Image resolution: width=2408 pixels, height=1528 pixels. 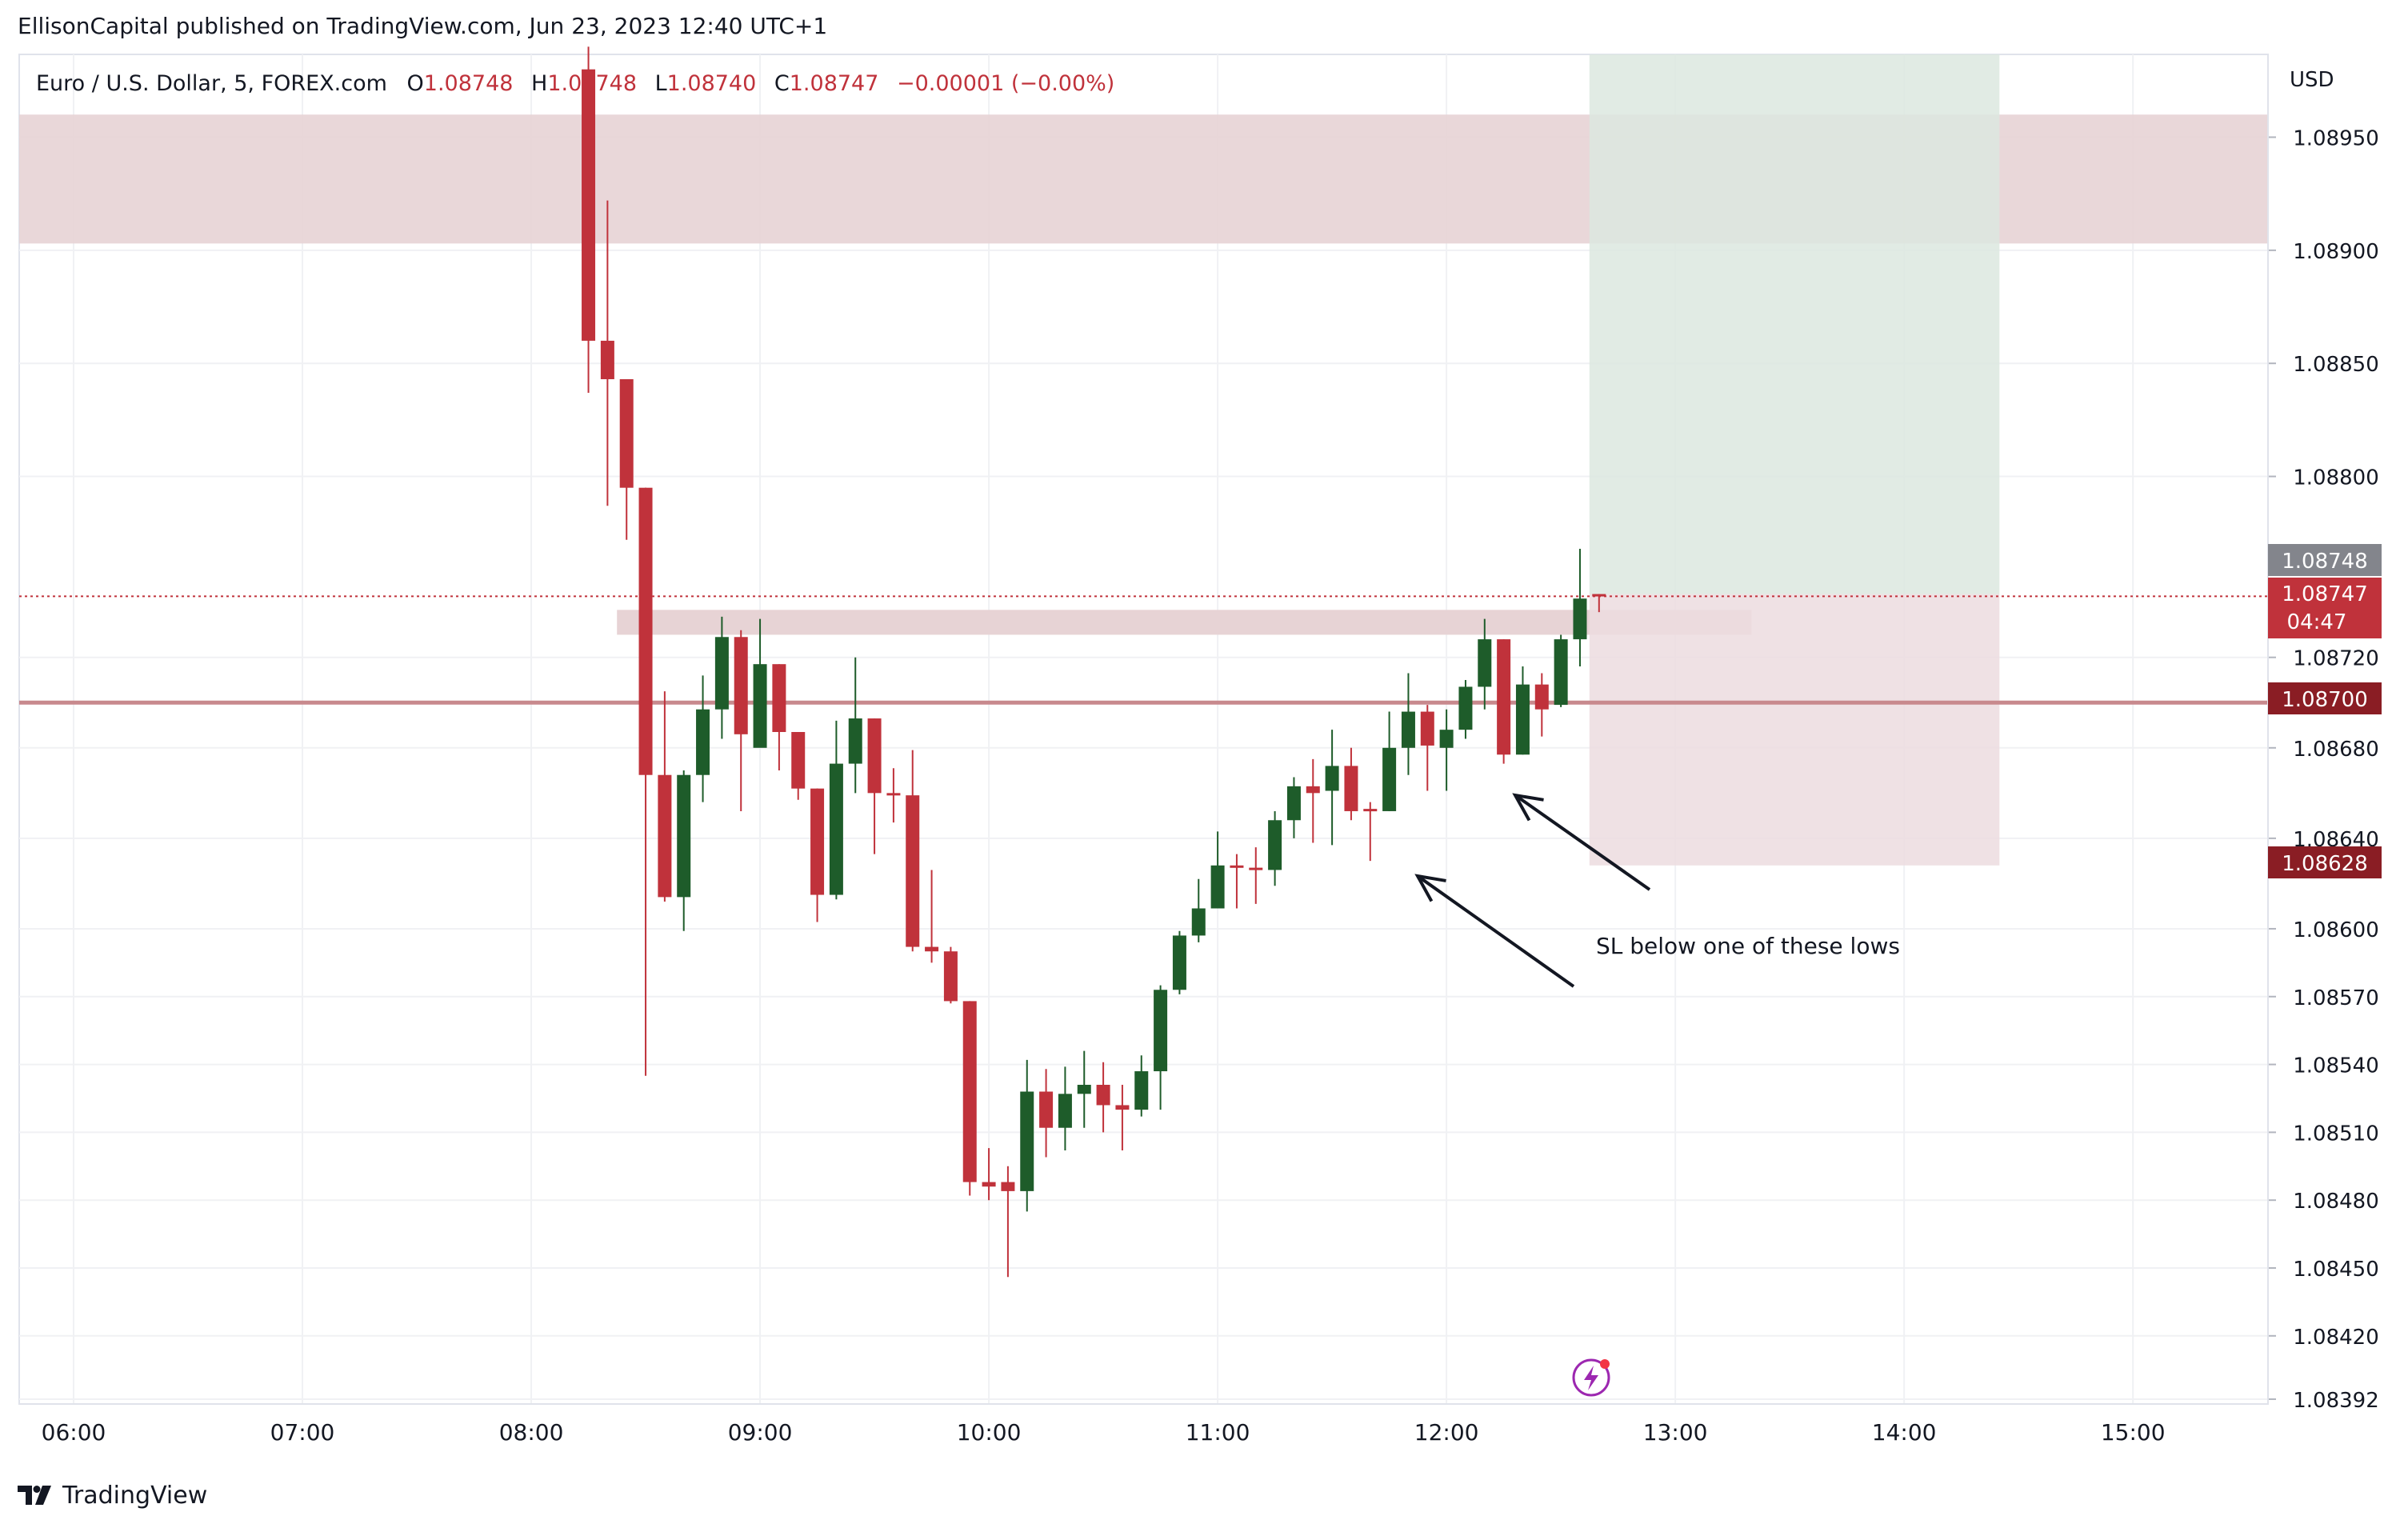 What do you see at coordinates (1446, 1432) in the screenshot?
I see `x-tick-label: 12:00` at bounding box center [1446, 1432].